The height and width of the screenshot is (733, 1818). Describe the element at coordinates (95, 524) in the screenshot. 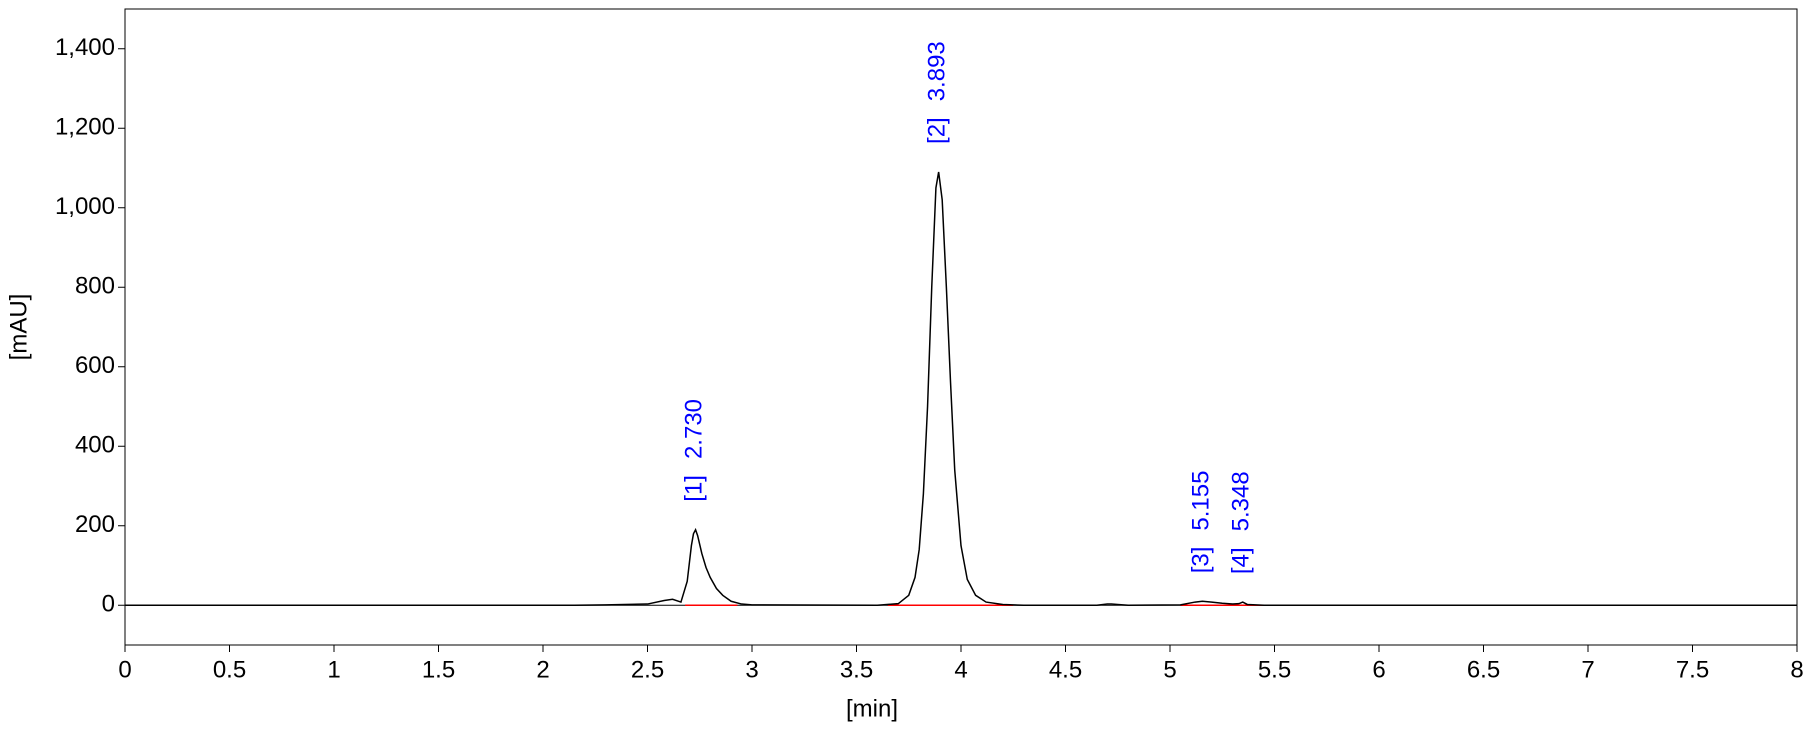

I see `y-tick-label: 200` at that location.